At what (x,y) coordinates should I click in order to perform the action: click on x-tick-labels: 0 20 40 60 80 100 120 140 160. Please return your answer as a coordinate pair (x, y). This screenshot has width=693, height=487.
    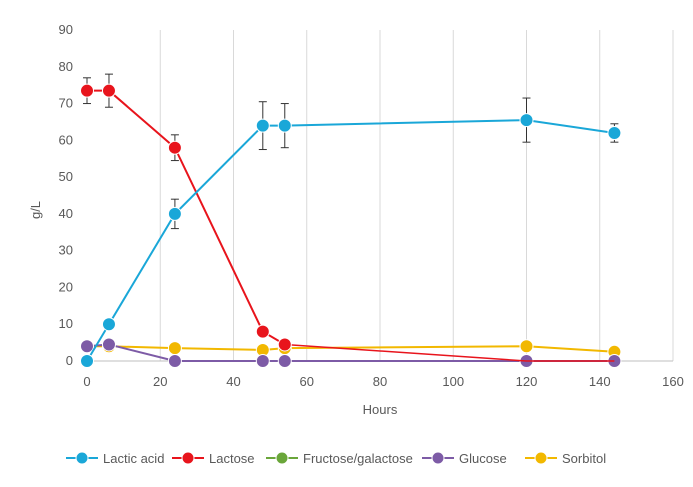
    Looking at the image, I should click on (383, 381).